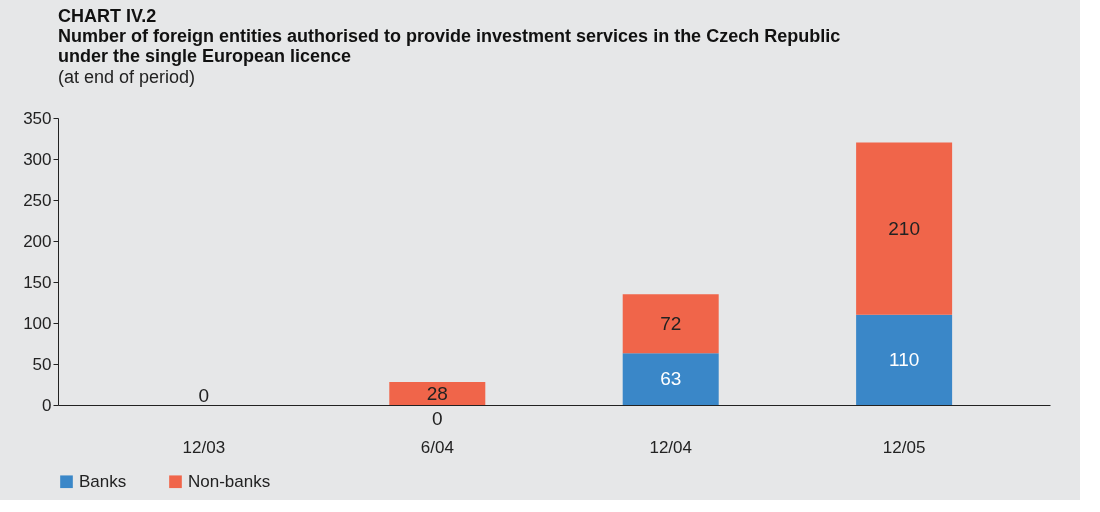  Describe the element at coordinates (47, 405) in the screenshot. I see `y-tick-label: 0` at that location.